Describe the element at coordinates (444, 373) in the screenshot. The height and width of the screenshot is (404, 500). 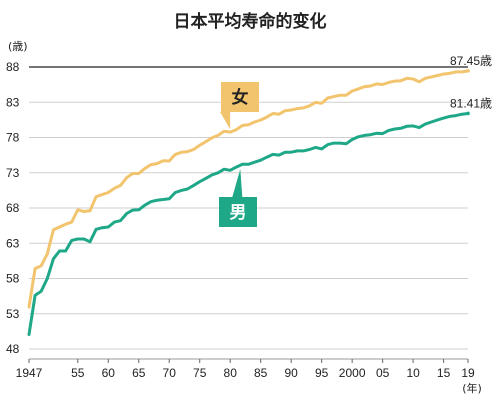
I see `x-tick-label: 15` at that location.